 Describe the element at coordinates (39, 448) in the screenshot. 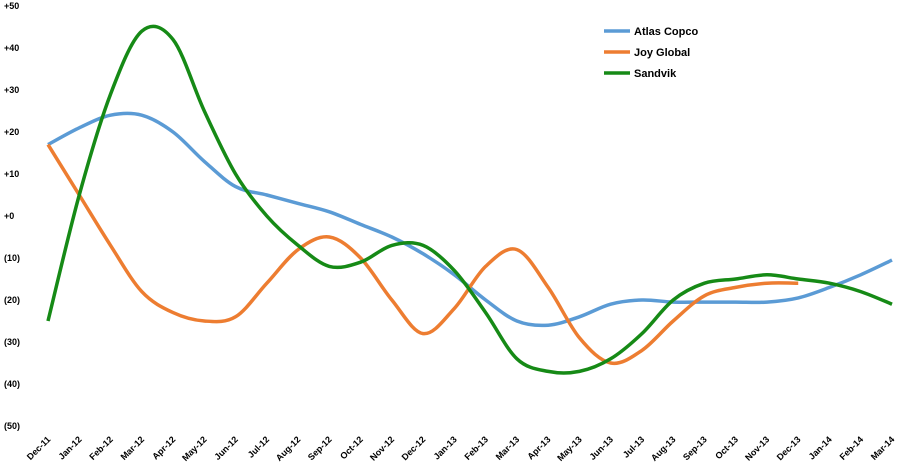

I see `x-tick-label: Dec-11` at that location.